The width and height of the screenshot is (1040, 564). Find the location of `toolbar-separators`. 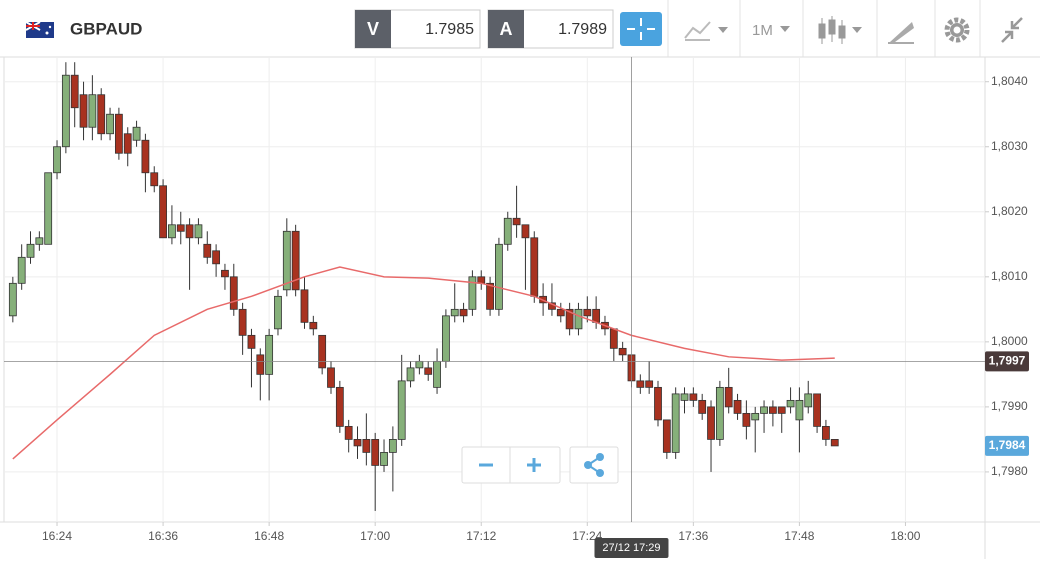

toolbar-separators is located at coordinates (824, 28).